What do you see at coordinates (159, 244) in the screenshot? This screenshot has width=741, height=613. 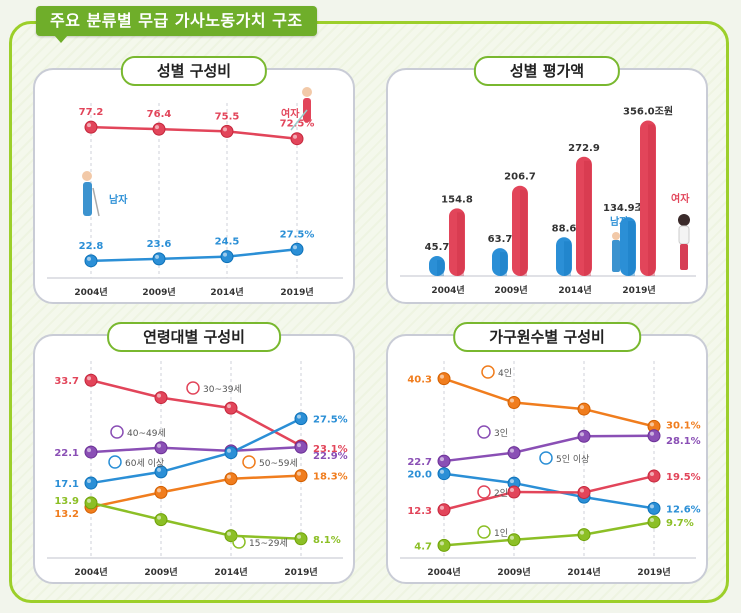 I see `data-label: 23.6` at bounding box center [159, 244].